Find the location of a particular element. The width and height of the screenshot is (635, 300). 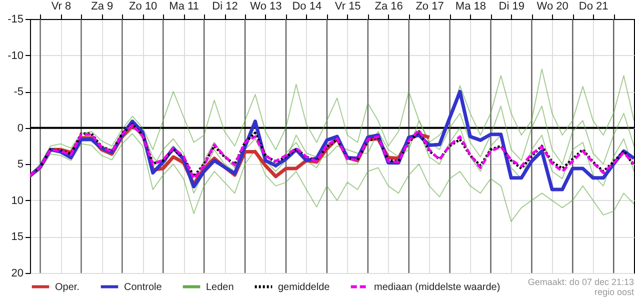

x-tick-label: Do 14 is located at coordinates (307, 6).